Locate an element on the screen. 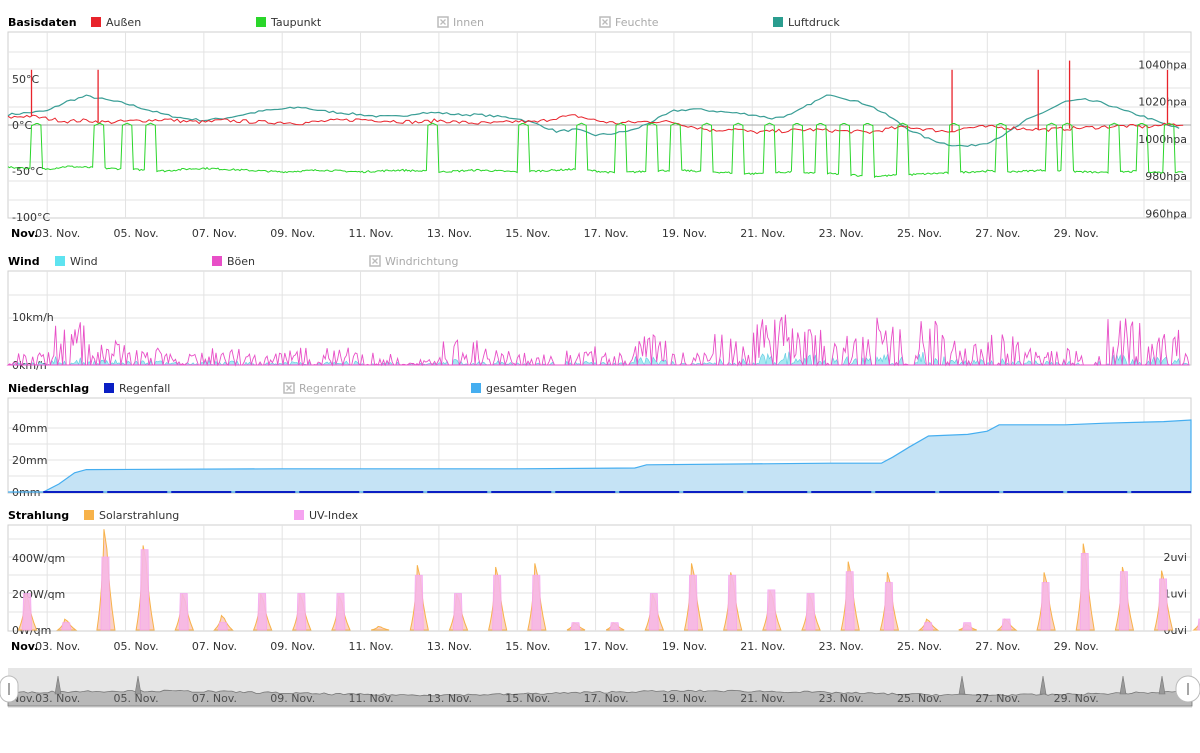  basisdaten-x-tick-4: 09. Nov. is located at coordinates (292, 233).